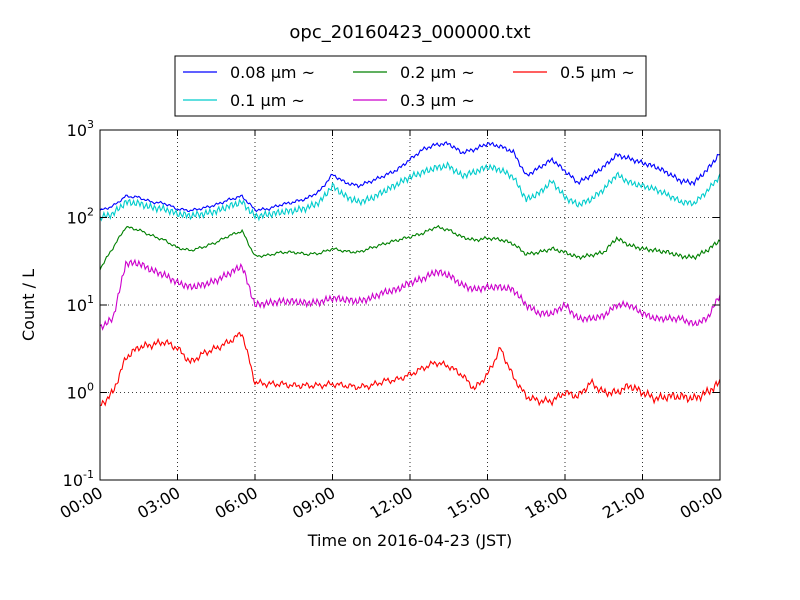 This screenshot has height=600, width=800. I want to click on legend-box, so click(410, 86).